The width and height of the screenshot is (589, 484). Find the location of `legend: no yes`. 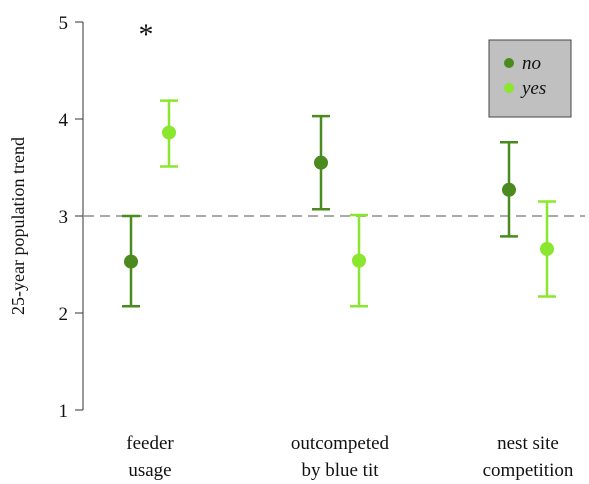

legend: no yes is located at coordinates (530, 78).